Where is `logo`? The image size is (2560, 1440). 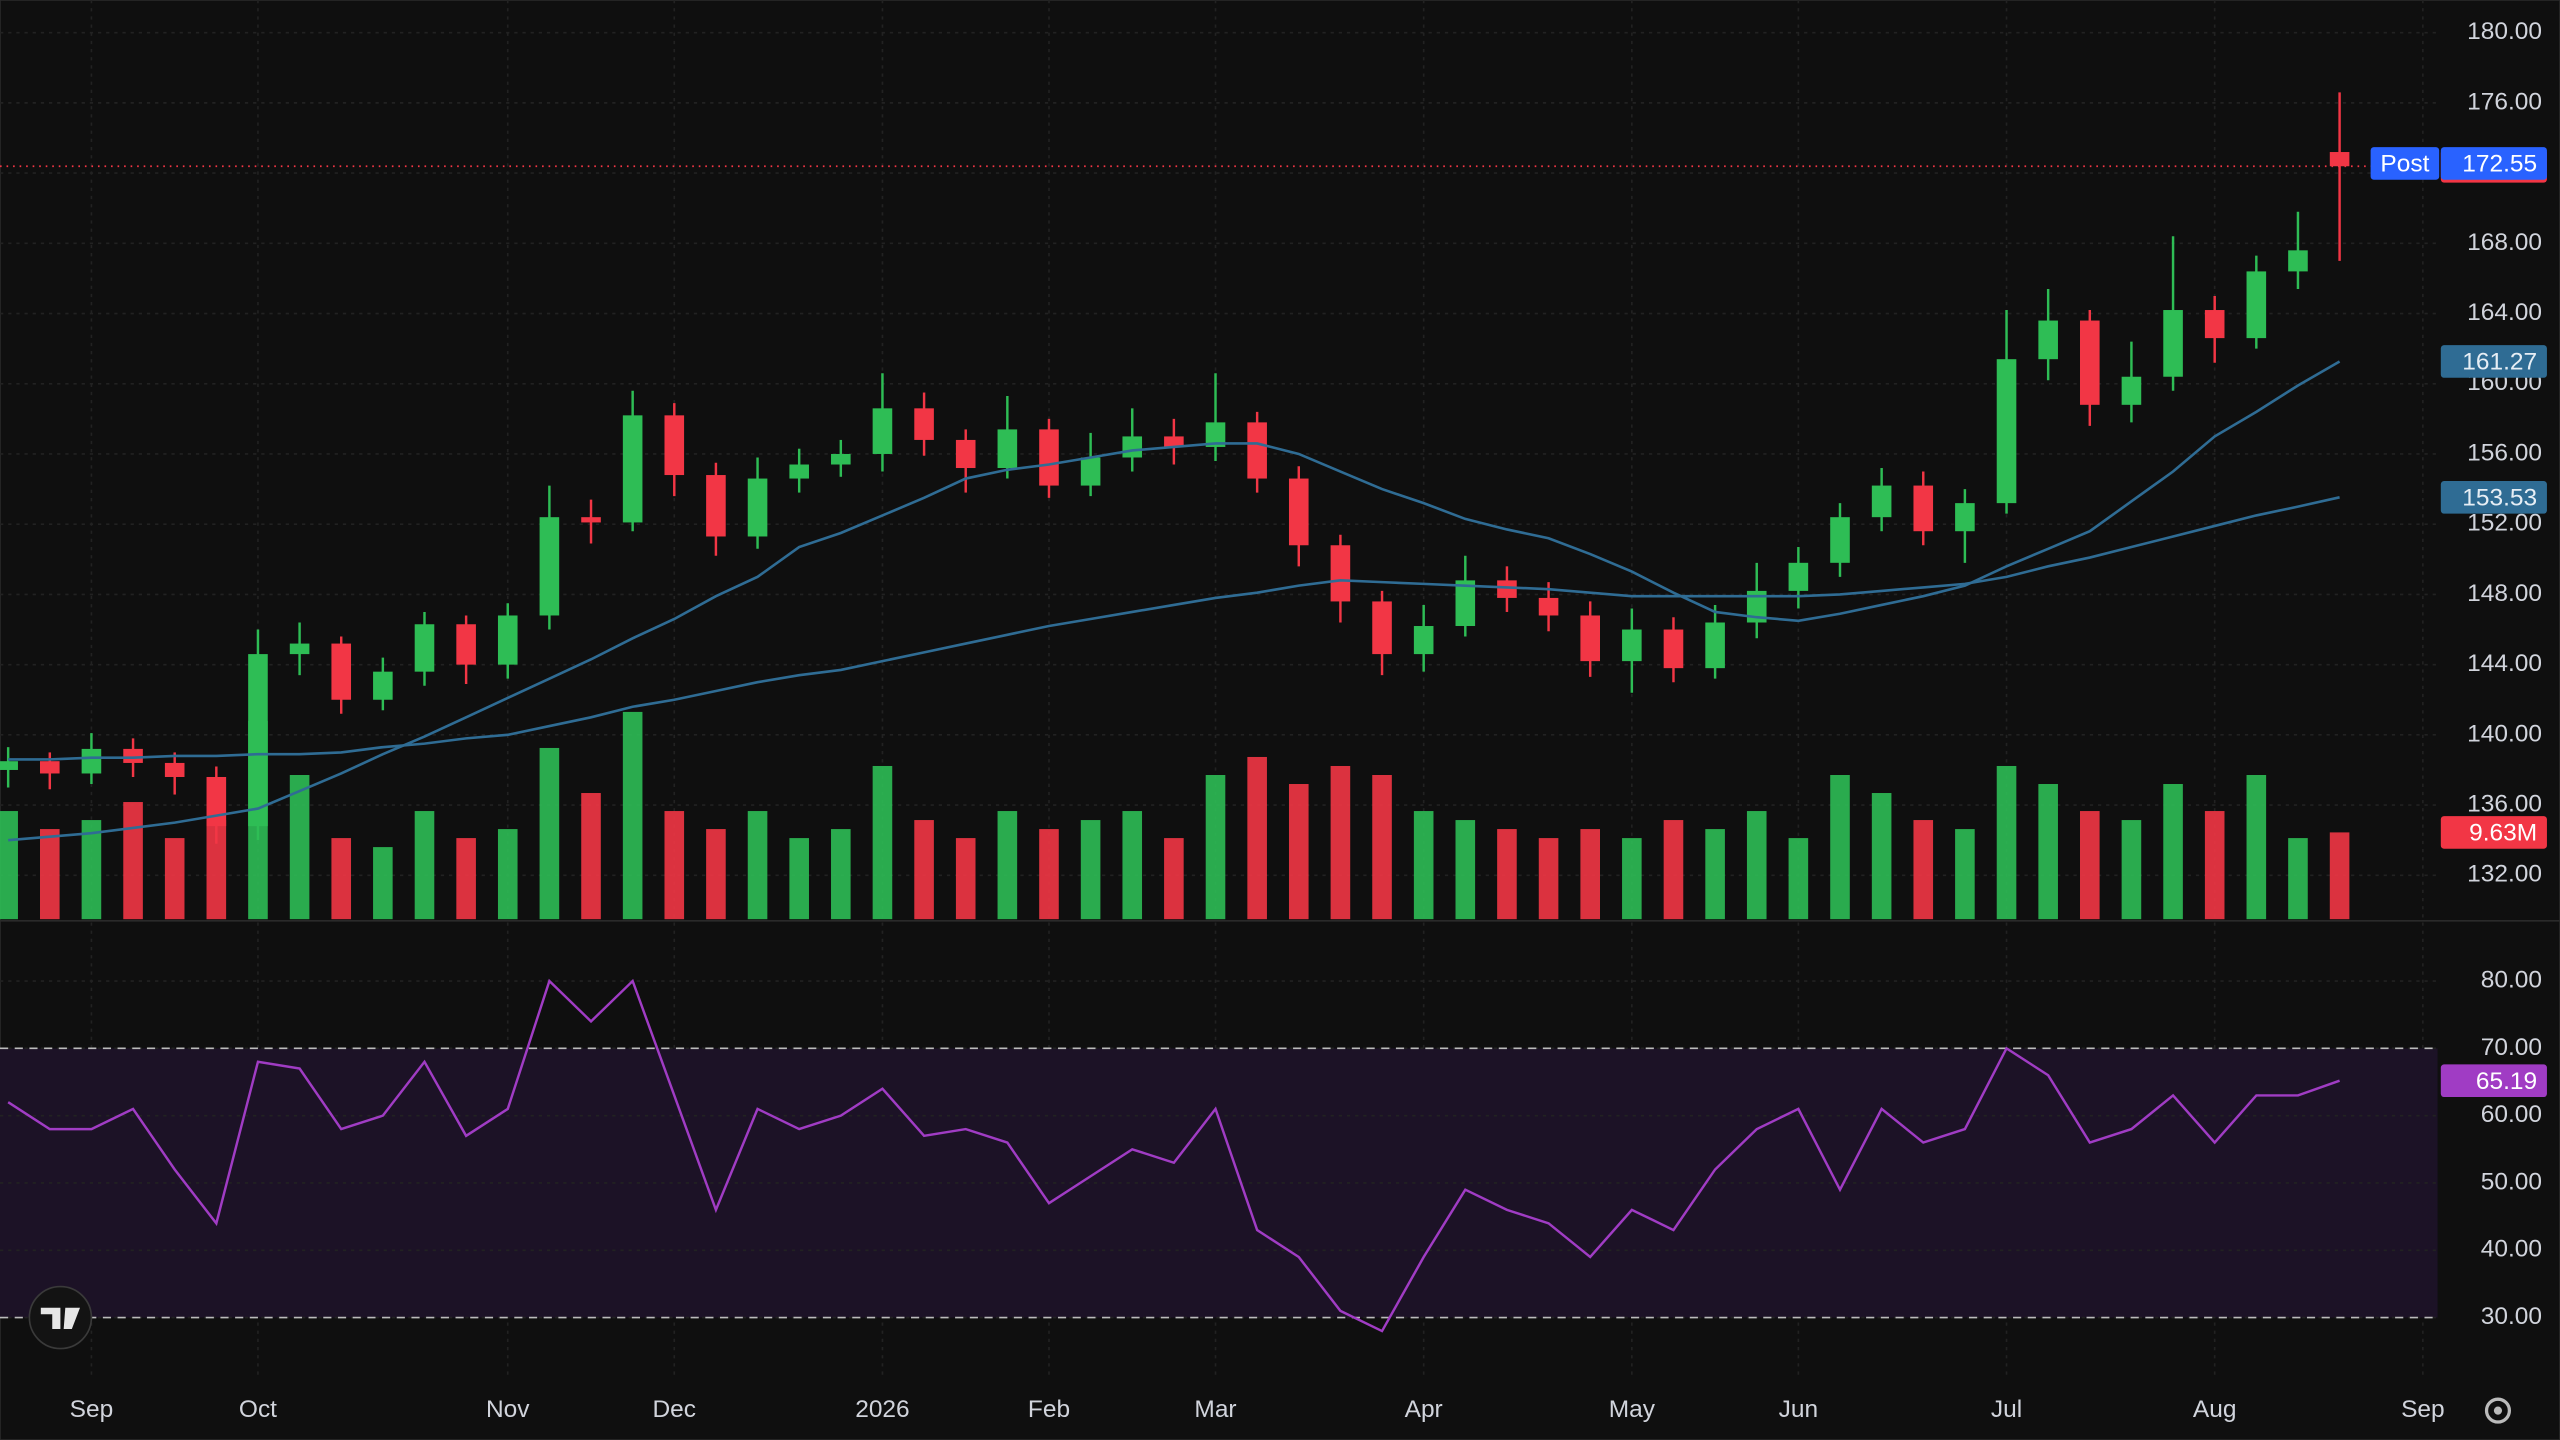
logo is located at coordinates (60, 1317).